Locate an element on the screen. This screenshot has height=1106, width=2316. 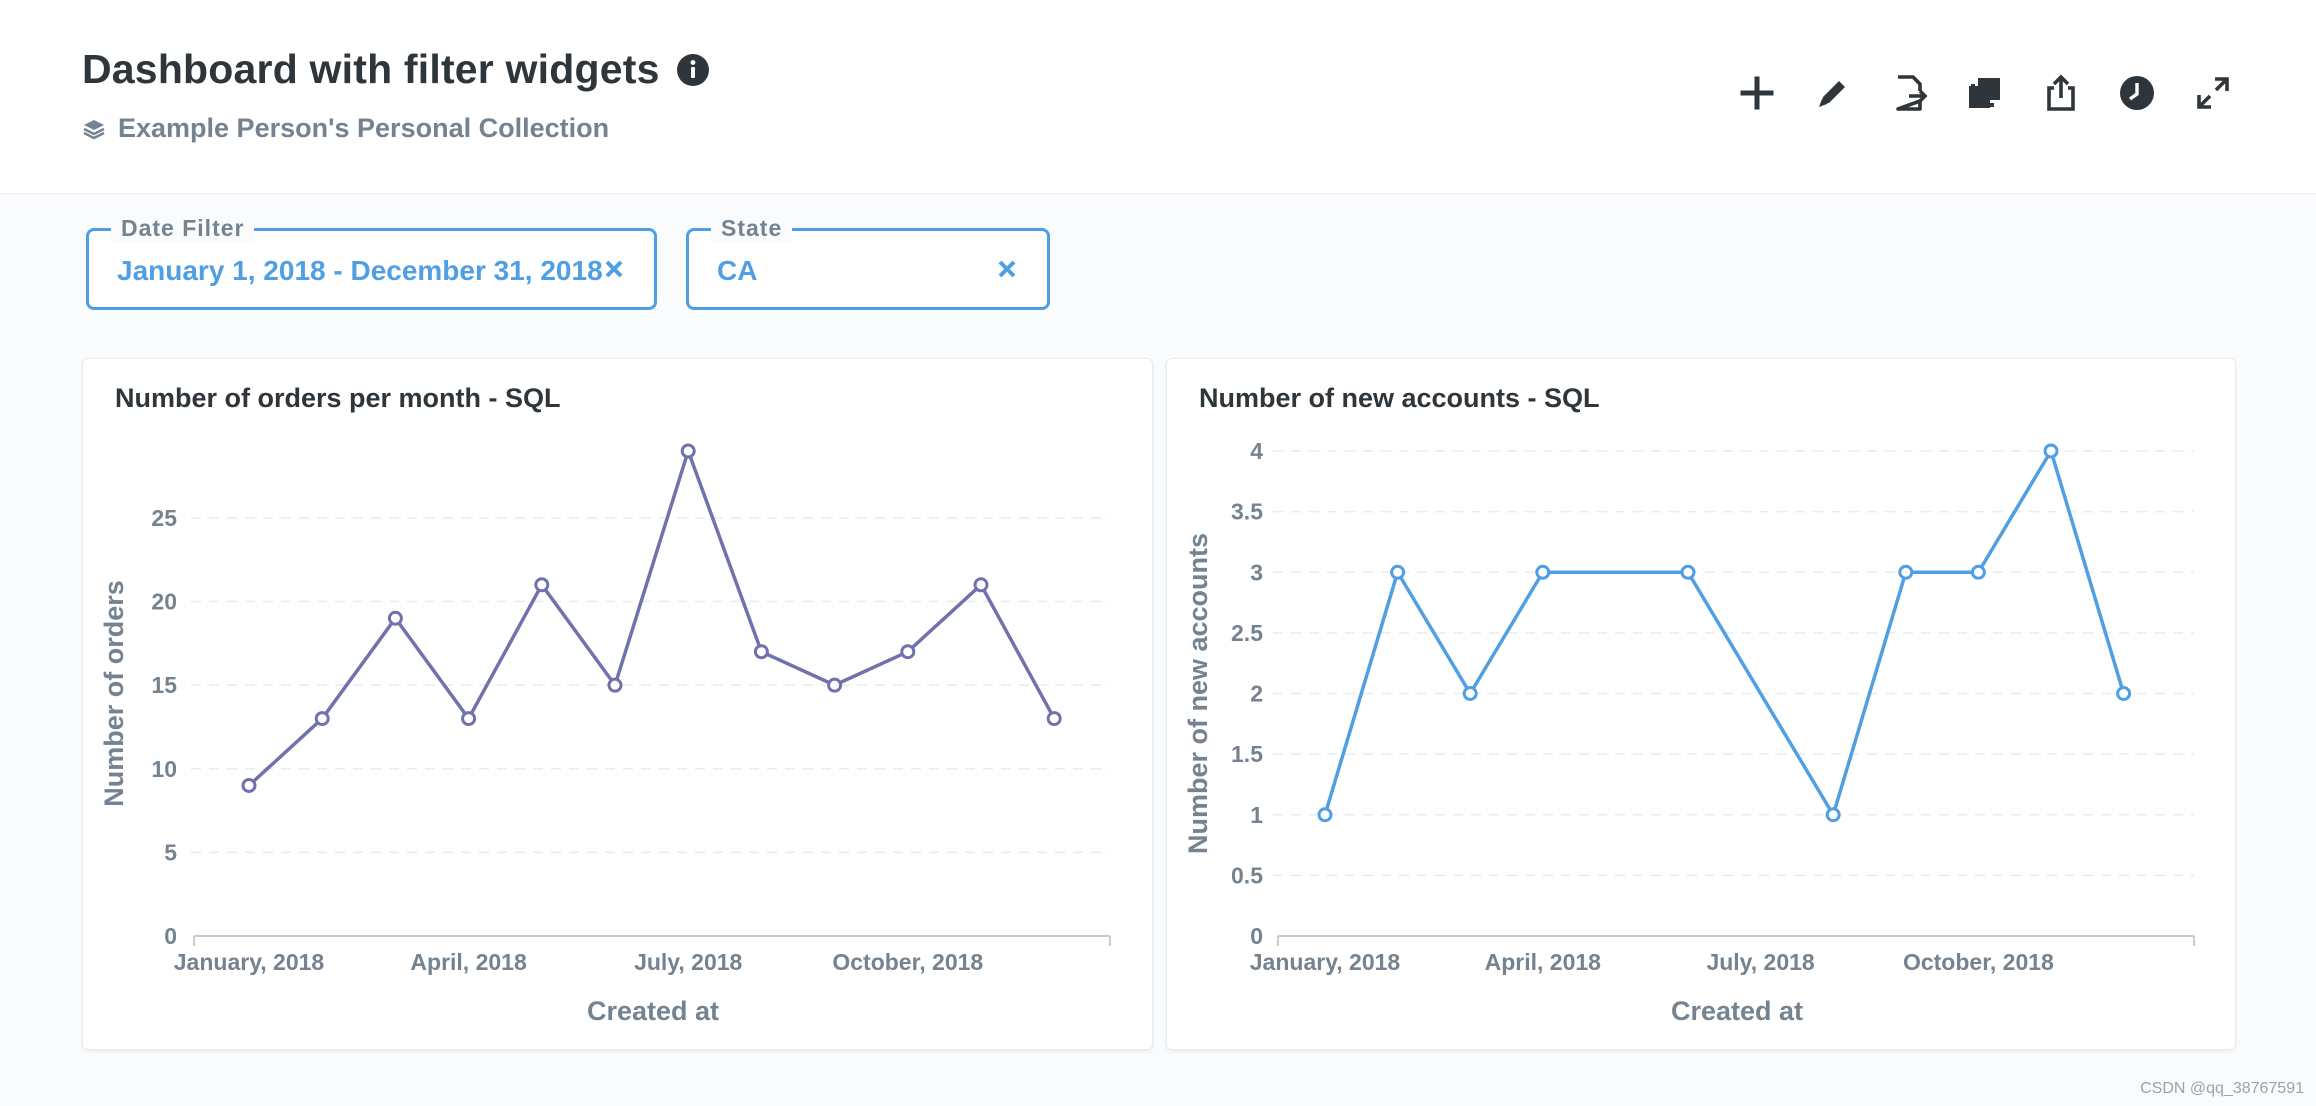
y-tick-label: 1 is located at coordinates (1256, 815).